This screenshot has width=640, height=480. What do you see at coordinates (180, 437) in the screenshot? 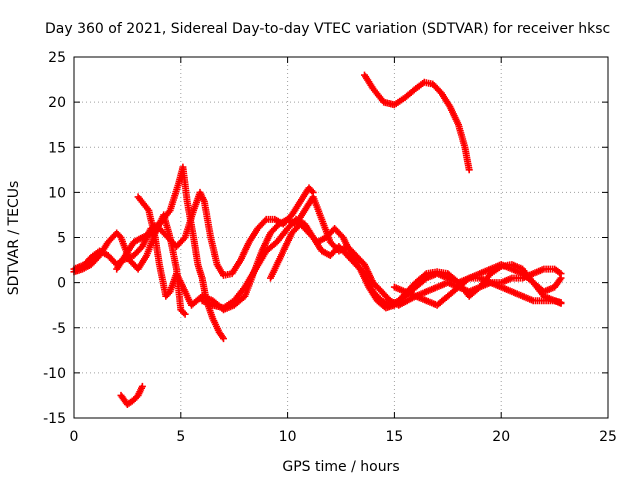
I see `x-tick-label: 5` at bounding box center [180, 437].